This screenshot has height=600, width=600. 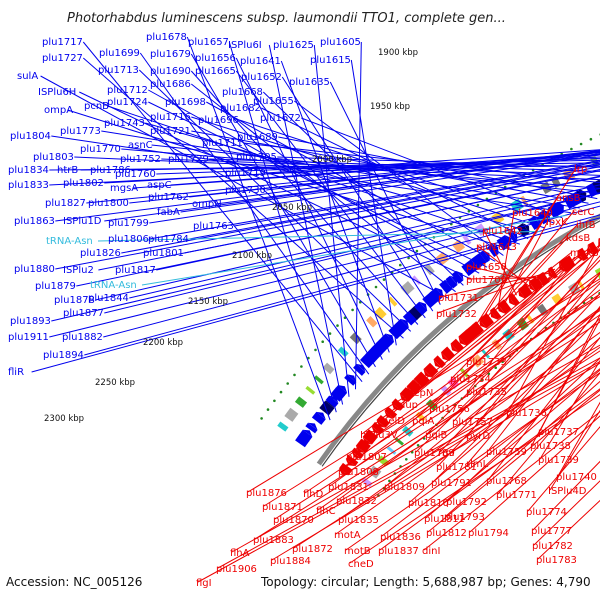 What do you see at coordinates (326, 511) in the screenshot?
I see `reverse-gene-label: flhC` at bounding box center [326, 511].